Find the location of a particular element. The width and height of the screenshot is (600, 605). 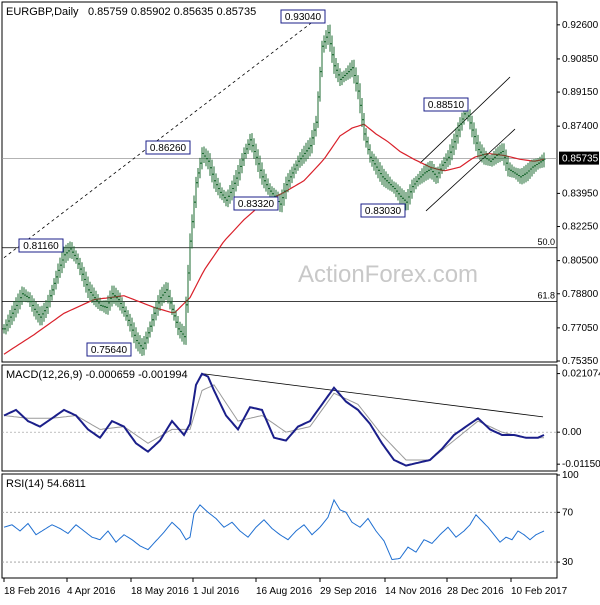

x-axis-label: 4 Apr 2016 is located at coordinates (91, 591).